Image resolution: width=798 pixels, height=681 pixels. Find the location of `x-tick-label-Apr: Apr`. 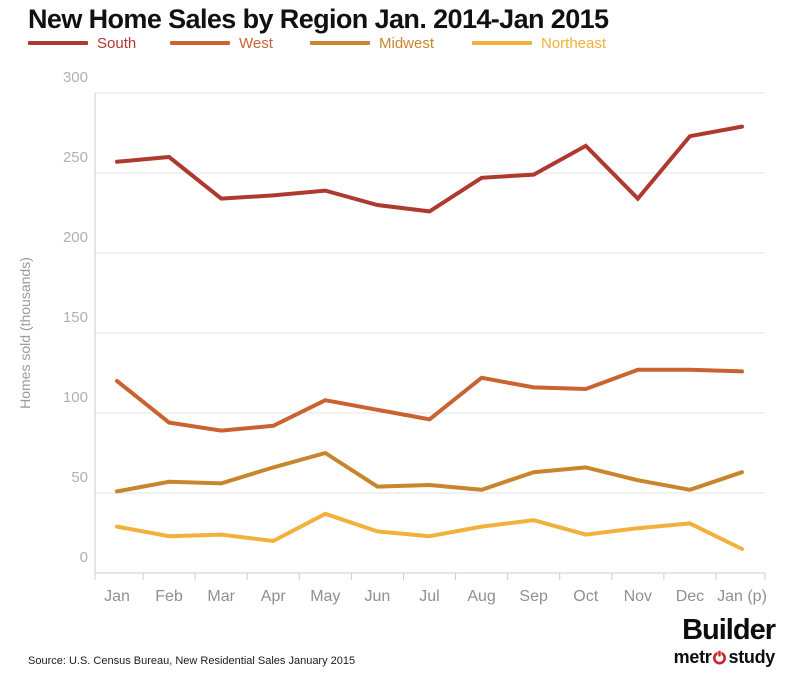

x-tick-label-Apr: Apr is located at coordinates (274, 596).